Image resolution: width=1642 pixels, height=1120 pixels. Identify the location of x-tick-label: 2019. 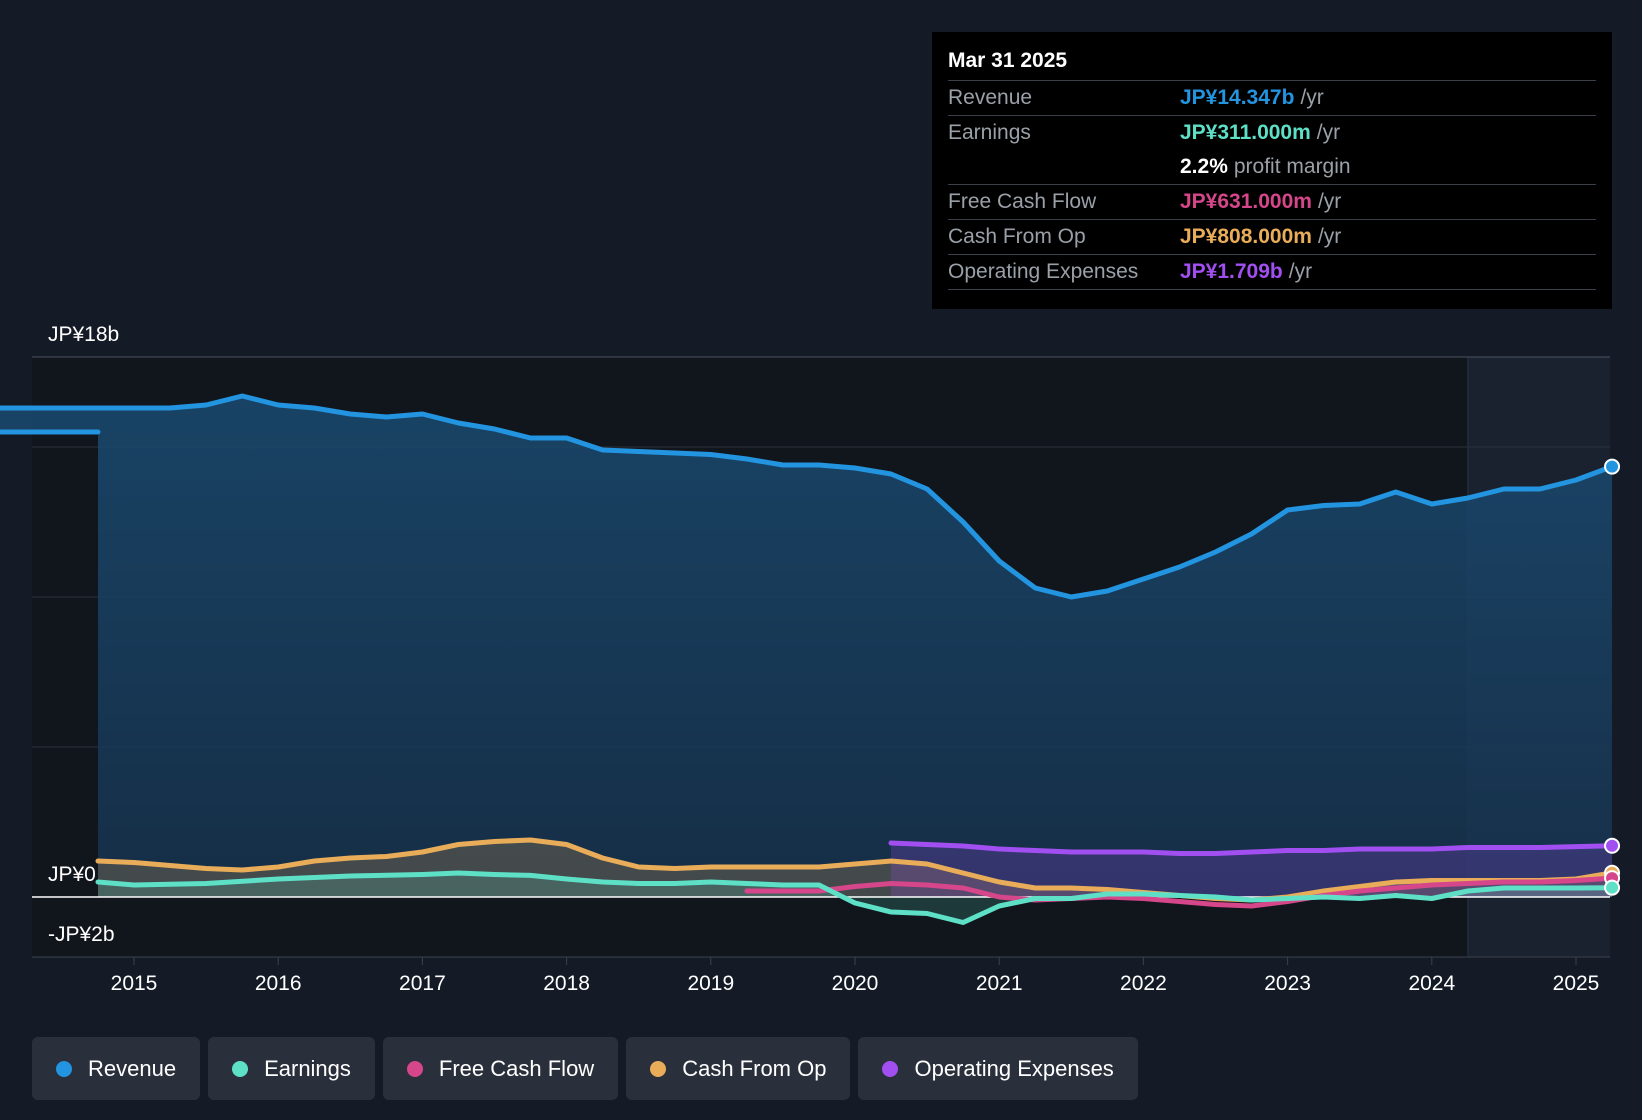
(710, 983).